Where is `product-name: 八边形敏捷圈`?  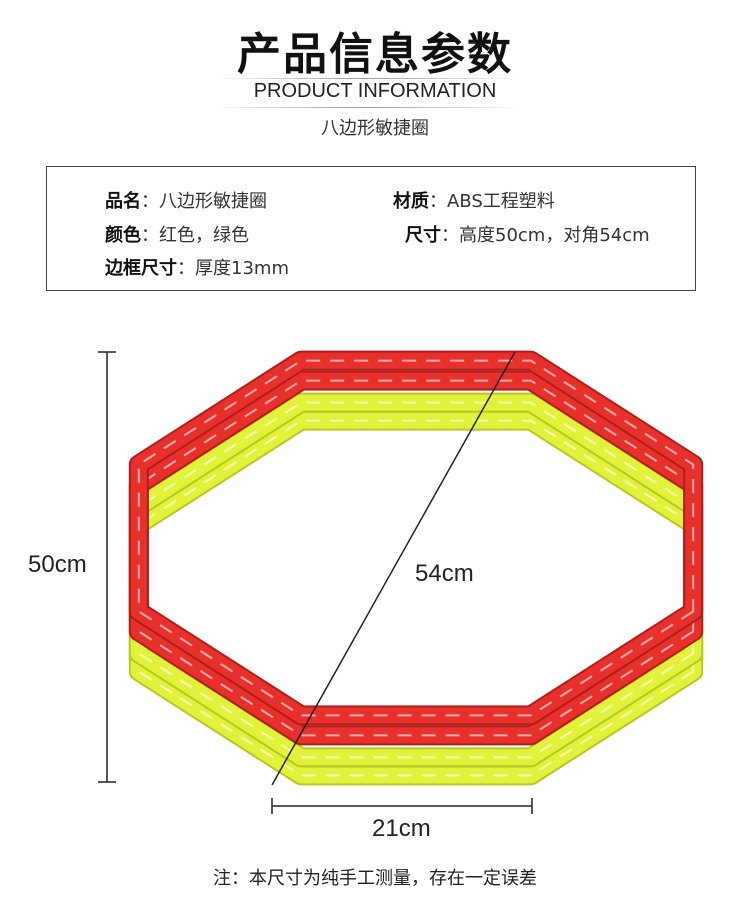 product-name: 八边形敏捷圈 is located at coordinates (375, 128).